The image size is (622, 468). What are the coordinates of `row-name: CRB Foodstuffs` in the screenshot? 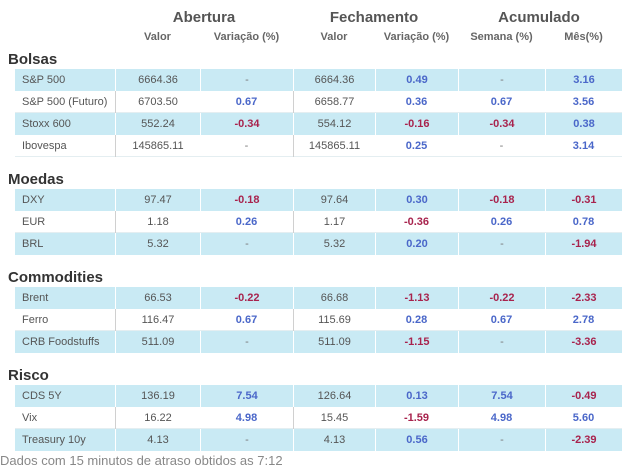 It's located at (65, 342).